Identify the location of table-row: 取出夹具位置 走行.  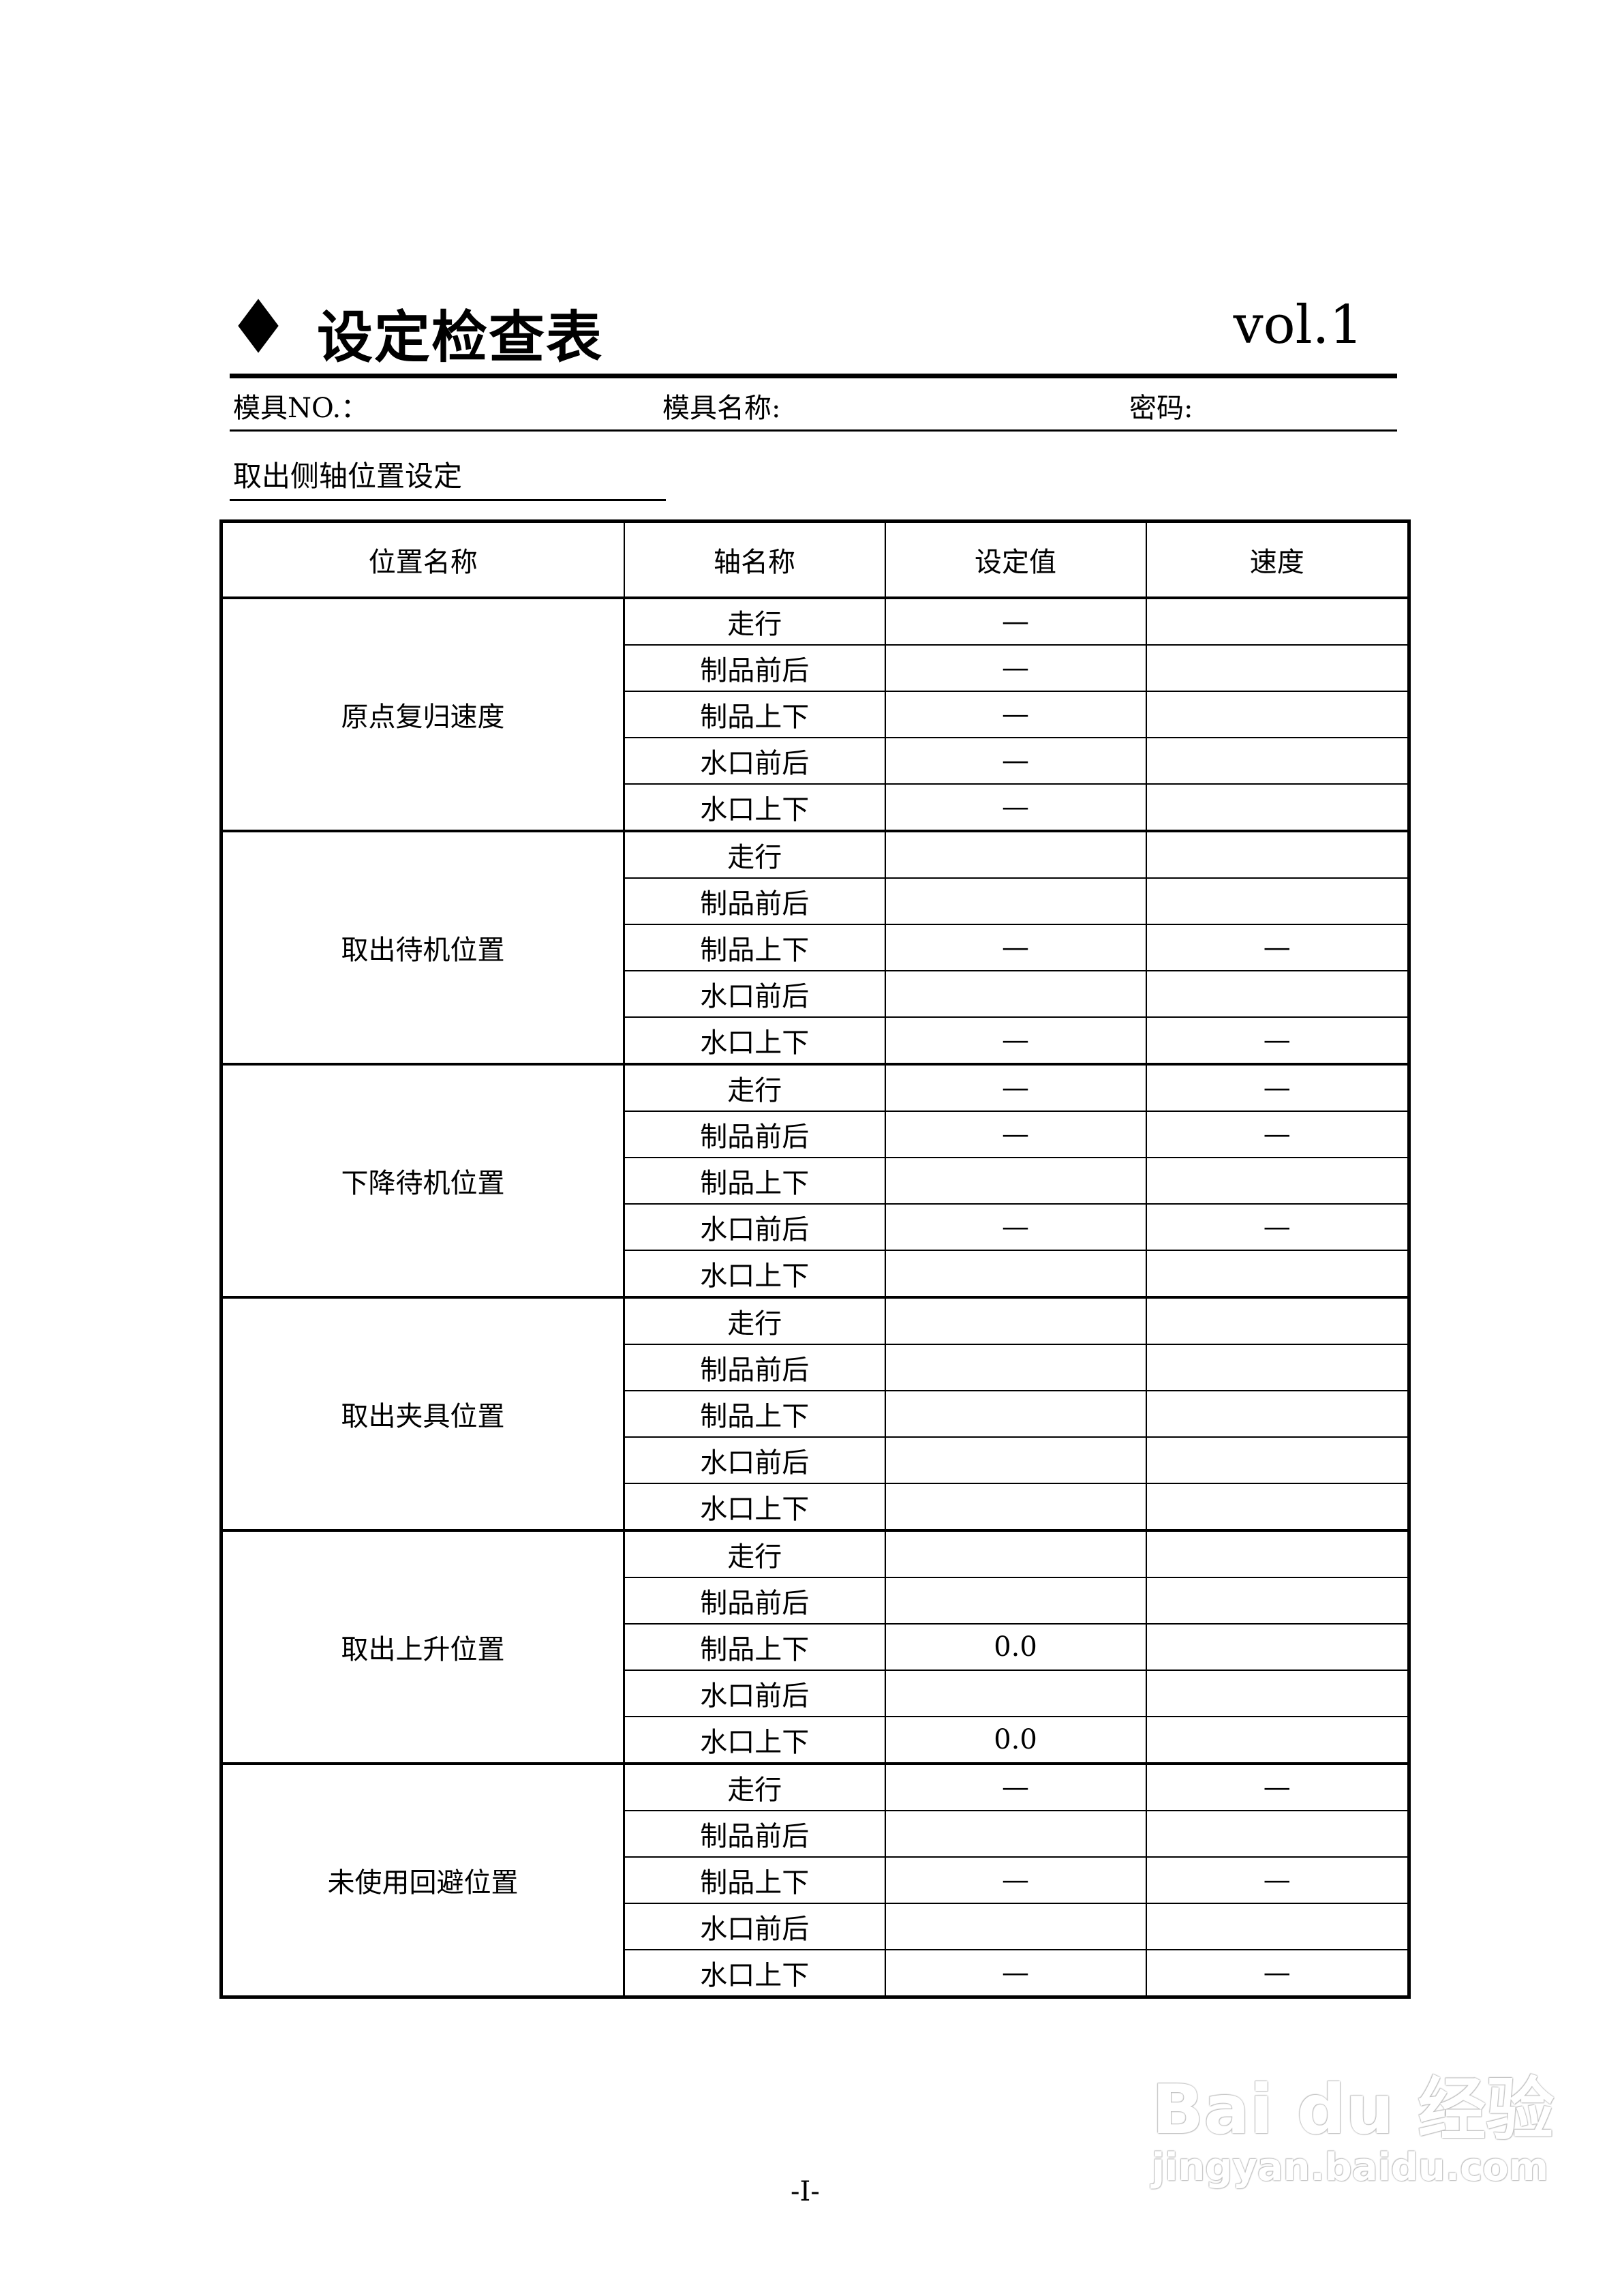
(815, 1413).